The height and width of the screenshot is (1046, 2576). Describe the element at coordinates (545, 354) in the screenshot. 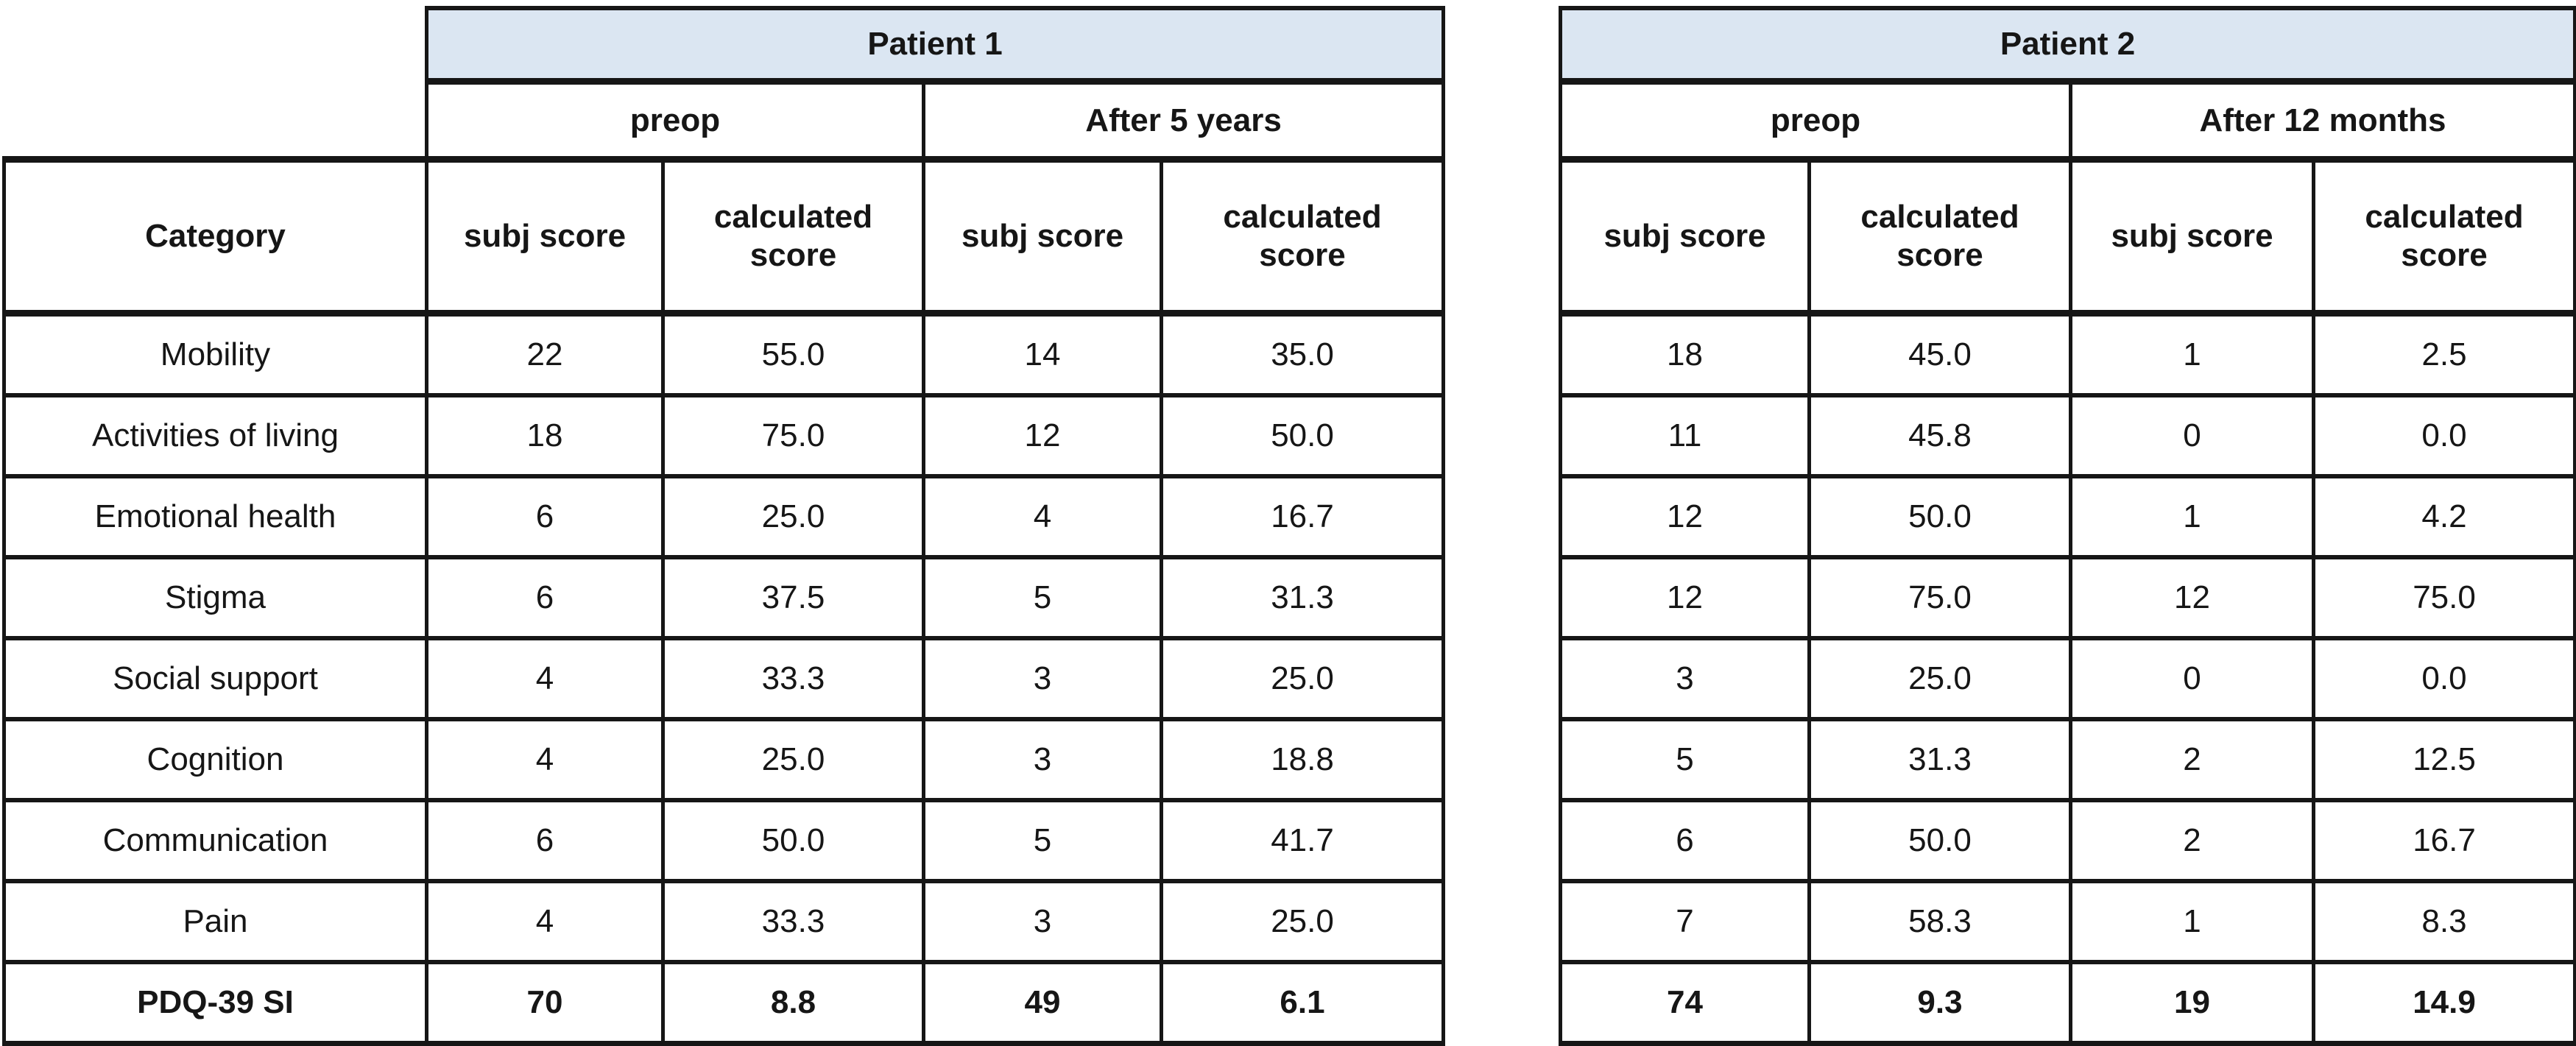

I see `score-cell: 22` at that location.